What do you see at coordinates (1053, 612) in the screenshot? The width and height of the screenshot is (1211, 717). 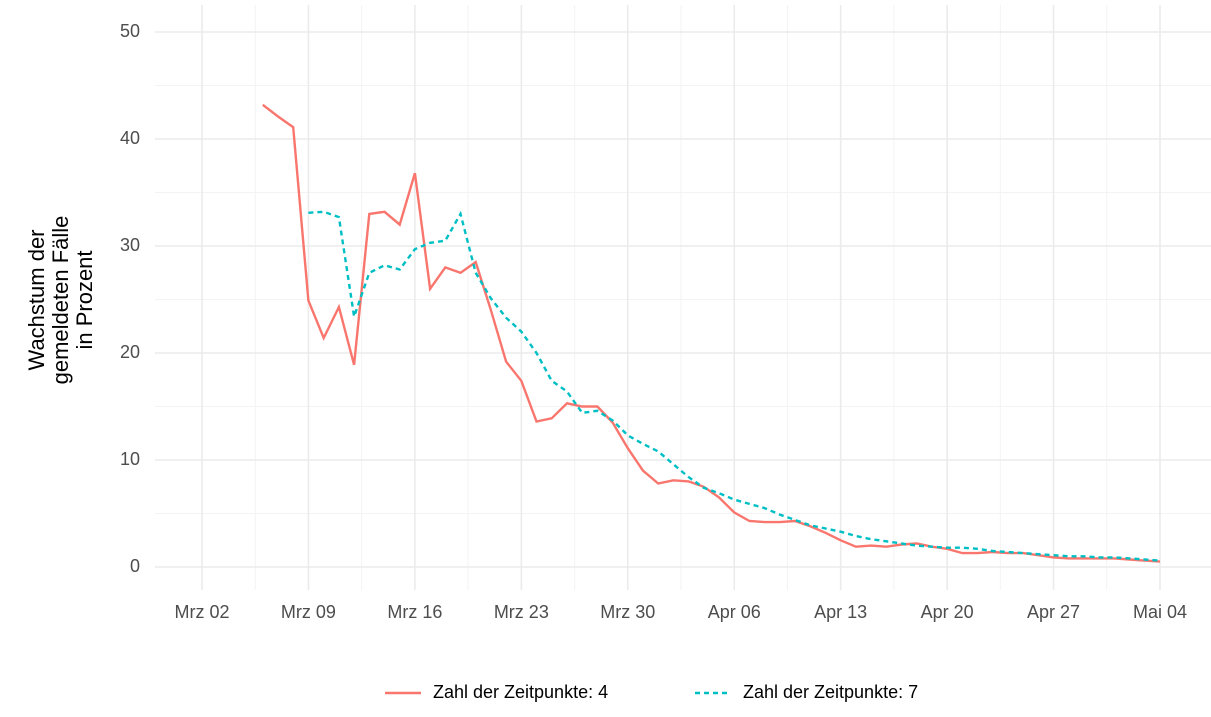 I see `x-tick-label: Apr 27` at bounding box center [1053, 612].